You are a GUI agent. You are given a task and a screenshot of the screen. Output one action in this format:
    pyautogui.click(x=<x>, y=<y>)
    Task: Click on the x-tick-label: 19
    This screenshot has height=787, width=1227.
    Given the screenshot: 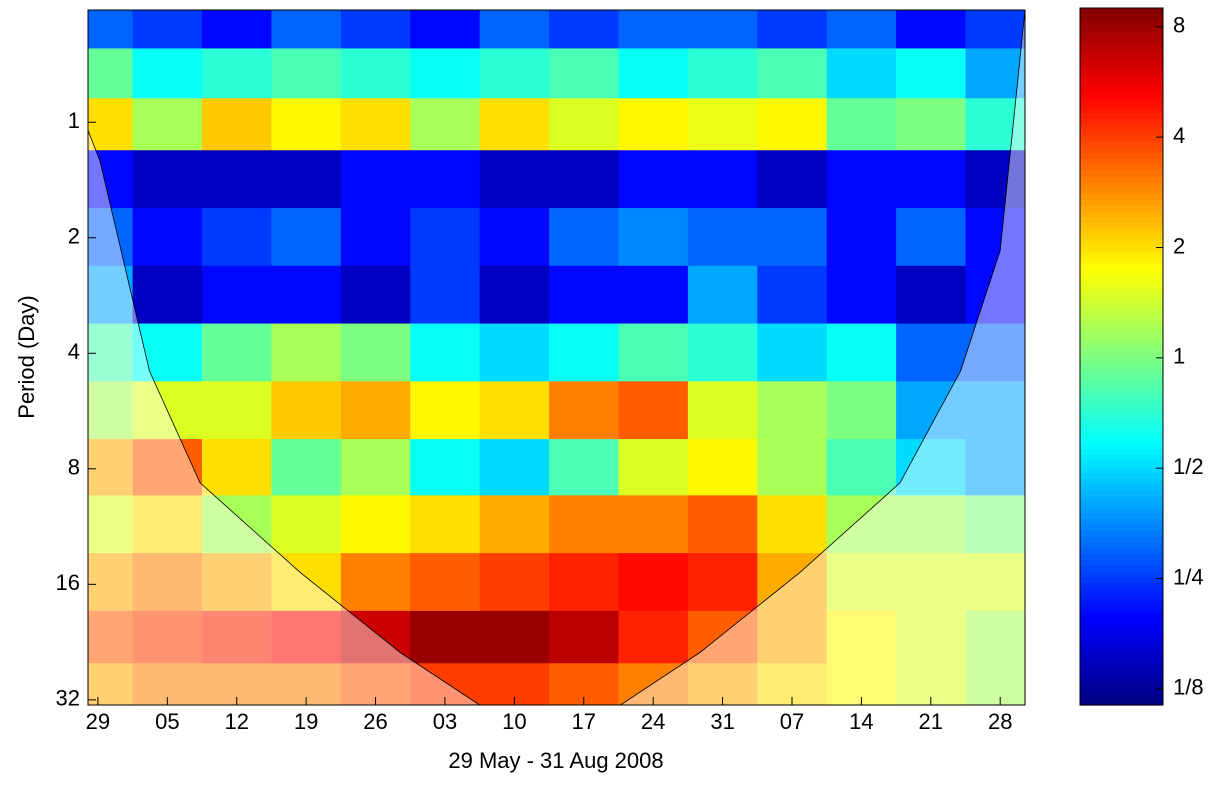 What is the action you would take?
    pyautogui.click(x=306, y=721)
    